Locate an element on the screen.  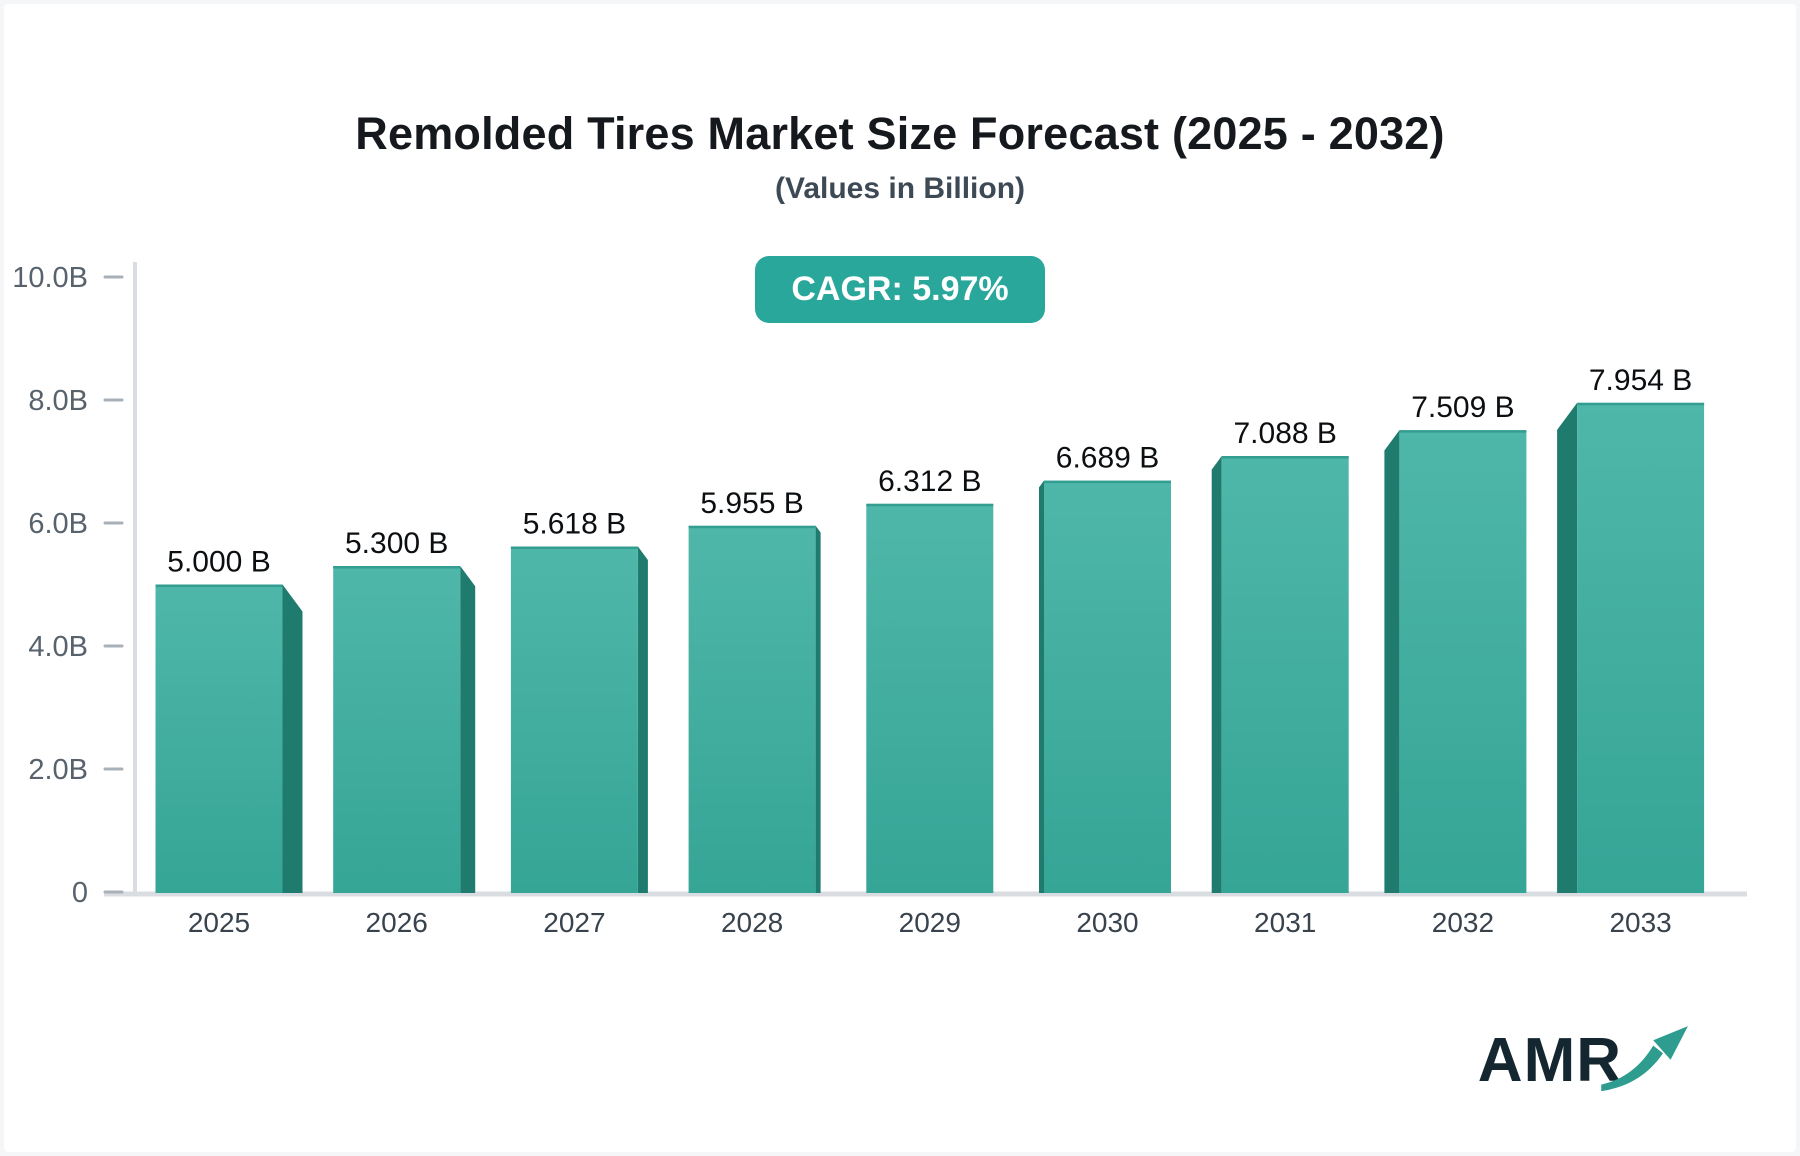
bar-2032: 7.509 B 2032 is located at coordinates (1455, 664).